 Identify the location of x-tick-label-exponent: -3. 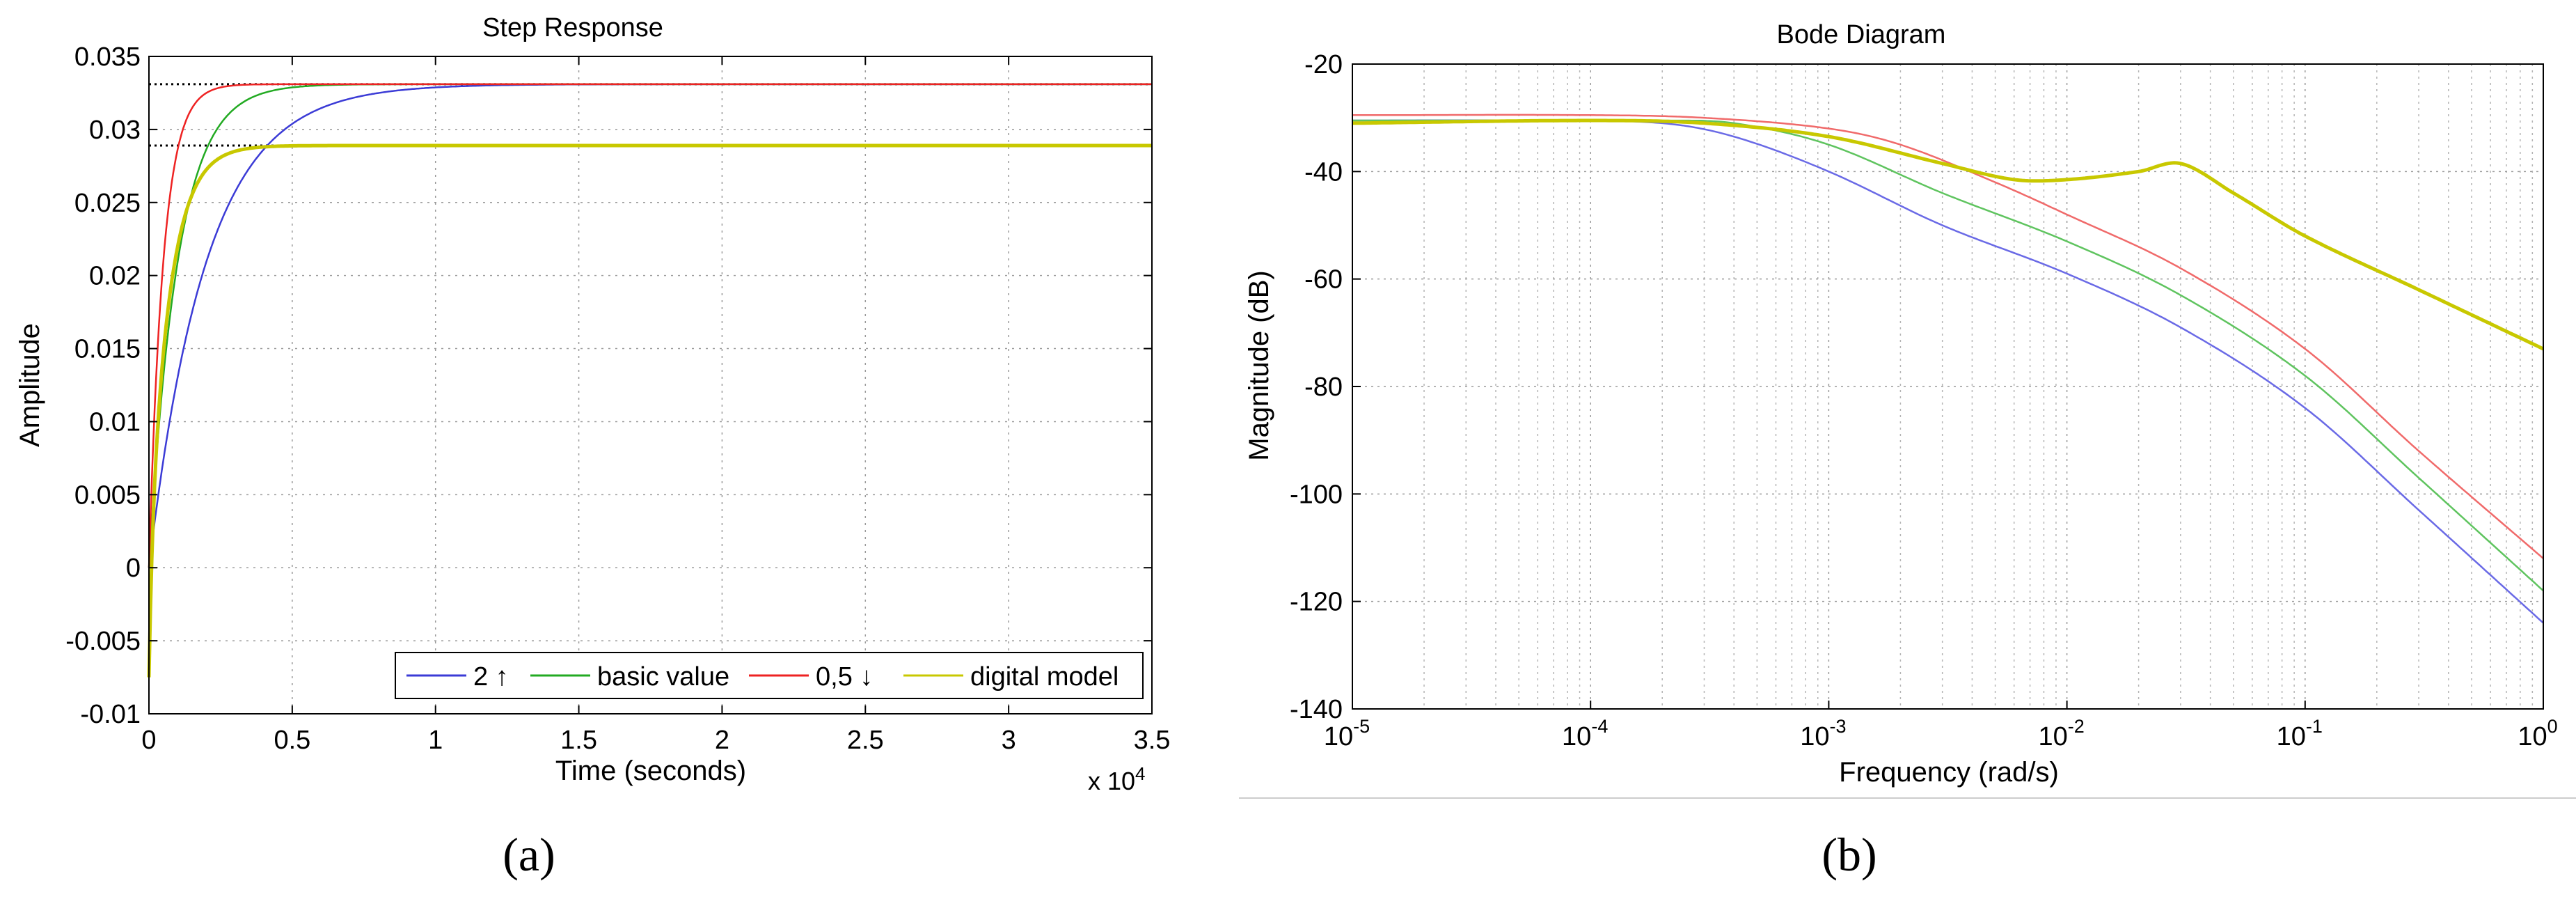
(1838, 726).